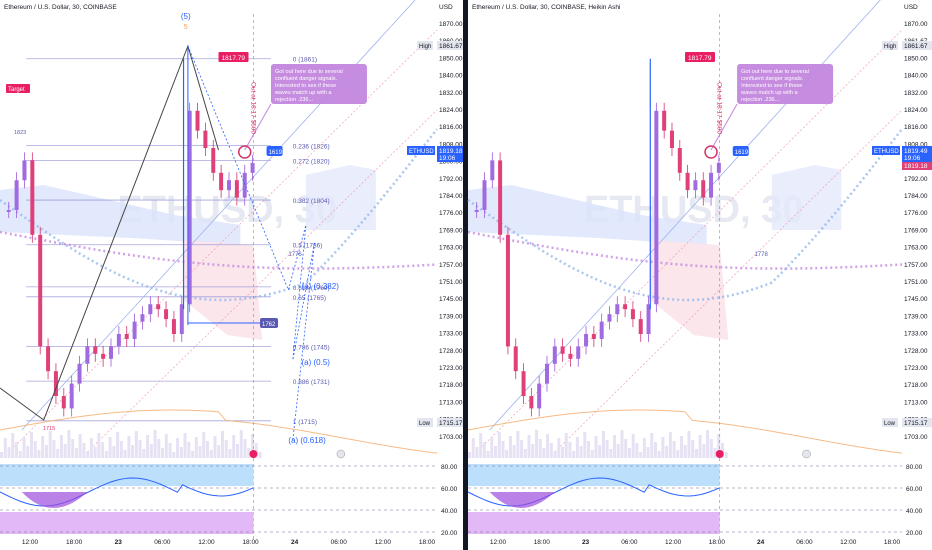  Describe the element at coordinates (916, 316) in the screenshot. I see `y-tick-label: 1739.00` at that location.